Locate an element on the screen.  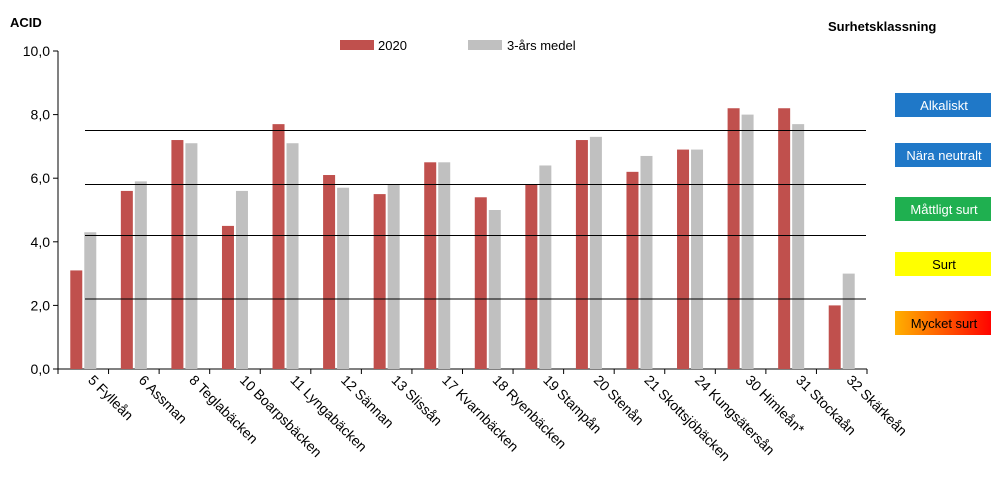
classification-title: Surhetsklassning is located at coordinates (882, 26).